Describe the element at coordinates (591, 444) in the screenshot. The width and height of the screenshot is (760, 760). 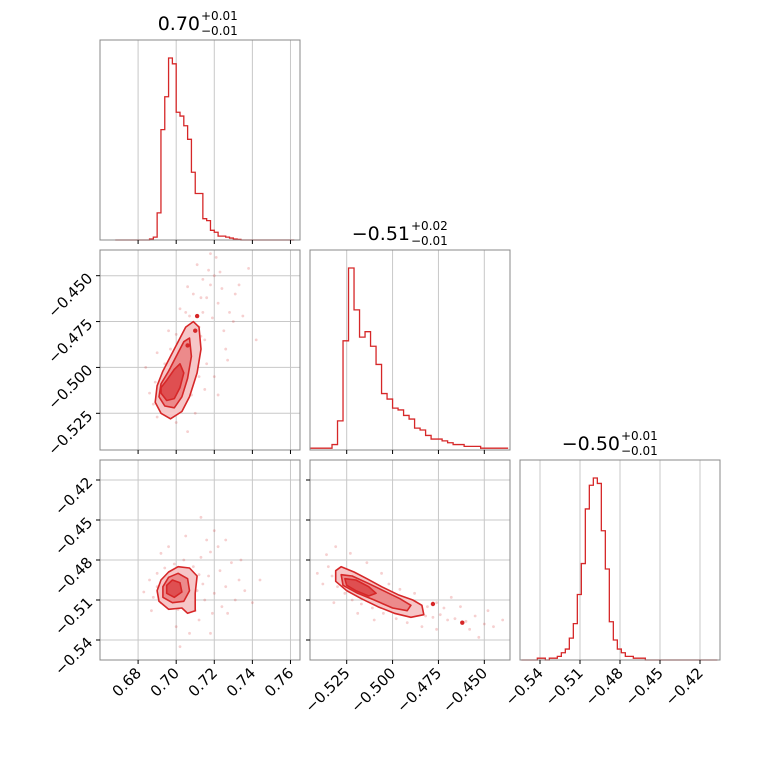
I see `panel-title-p3: −0.50` at that location.